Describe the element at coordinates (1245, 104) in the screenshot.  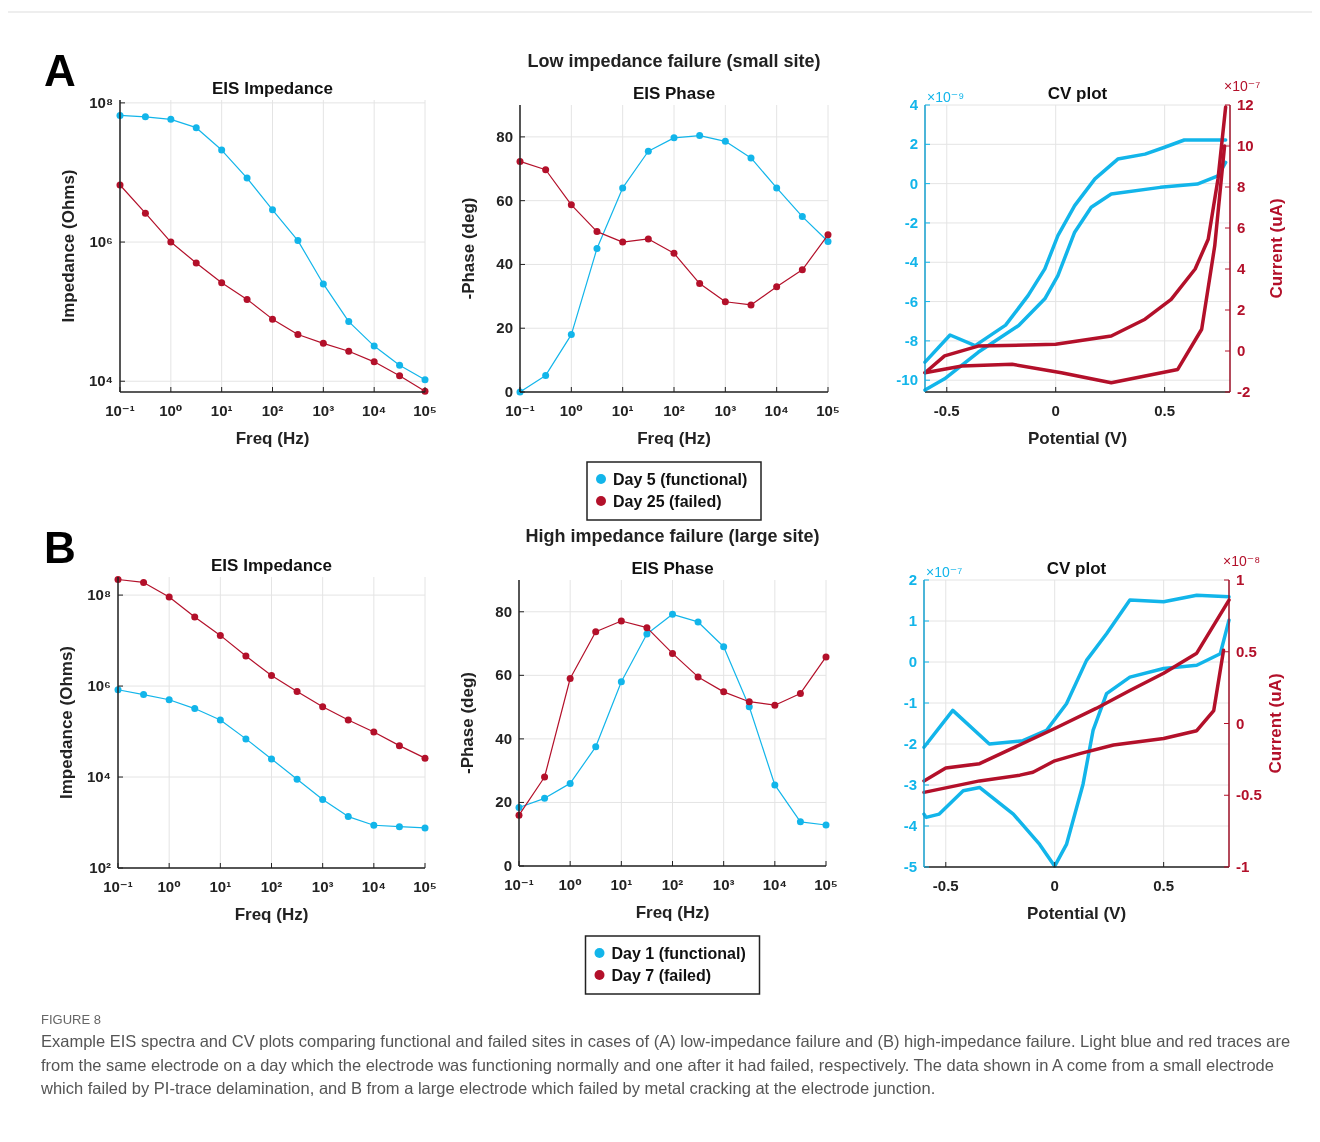
I see `y2-tick-label: 12` at that location.